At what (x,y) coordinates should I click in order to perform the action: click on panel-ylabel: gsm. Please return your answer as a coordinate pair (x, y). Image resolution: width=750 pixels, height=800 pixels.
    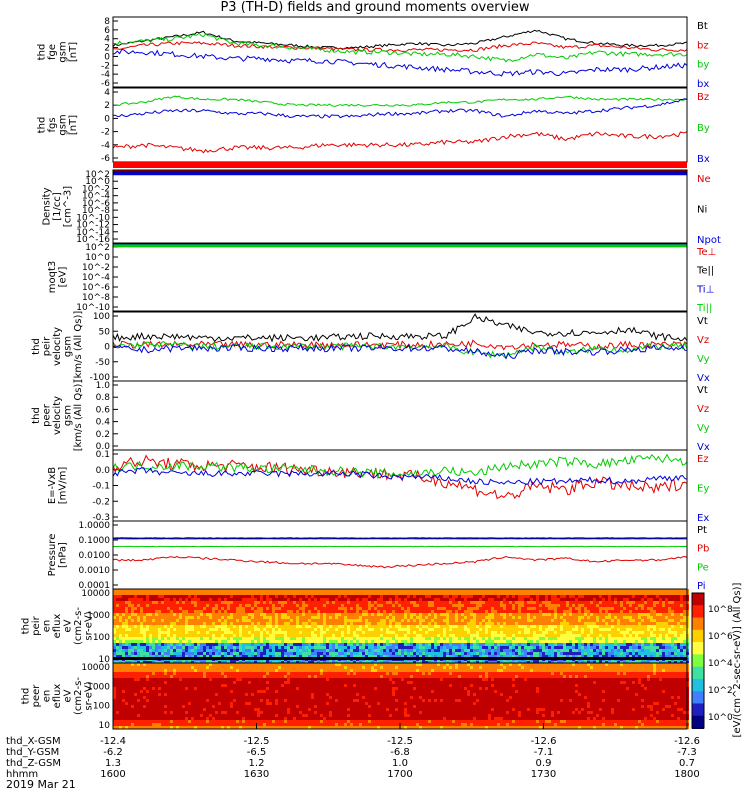
    Looking at the image, I should click on (62, 124).